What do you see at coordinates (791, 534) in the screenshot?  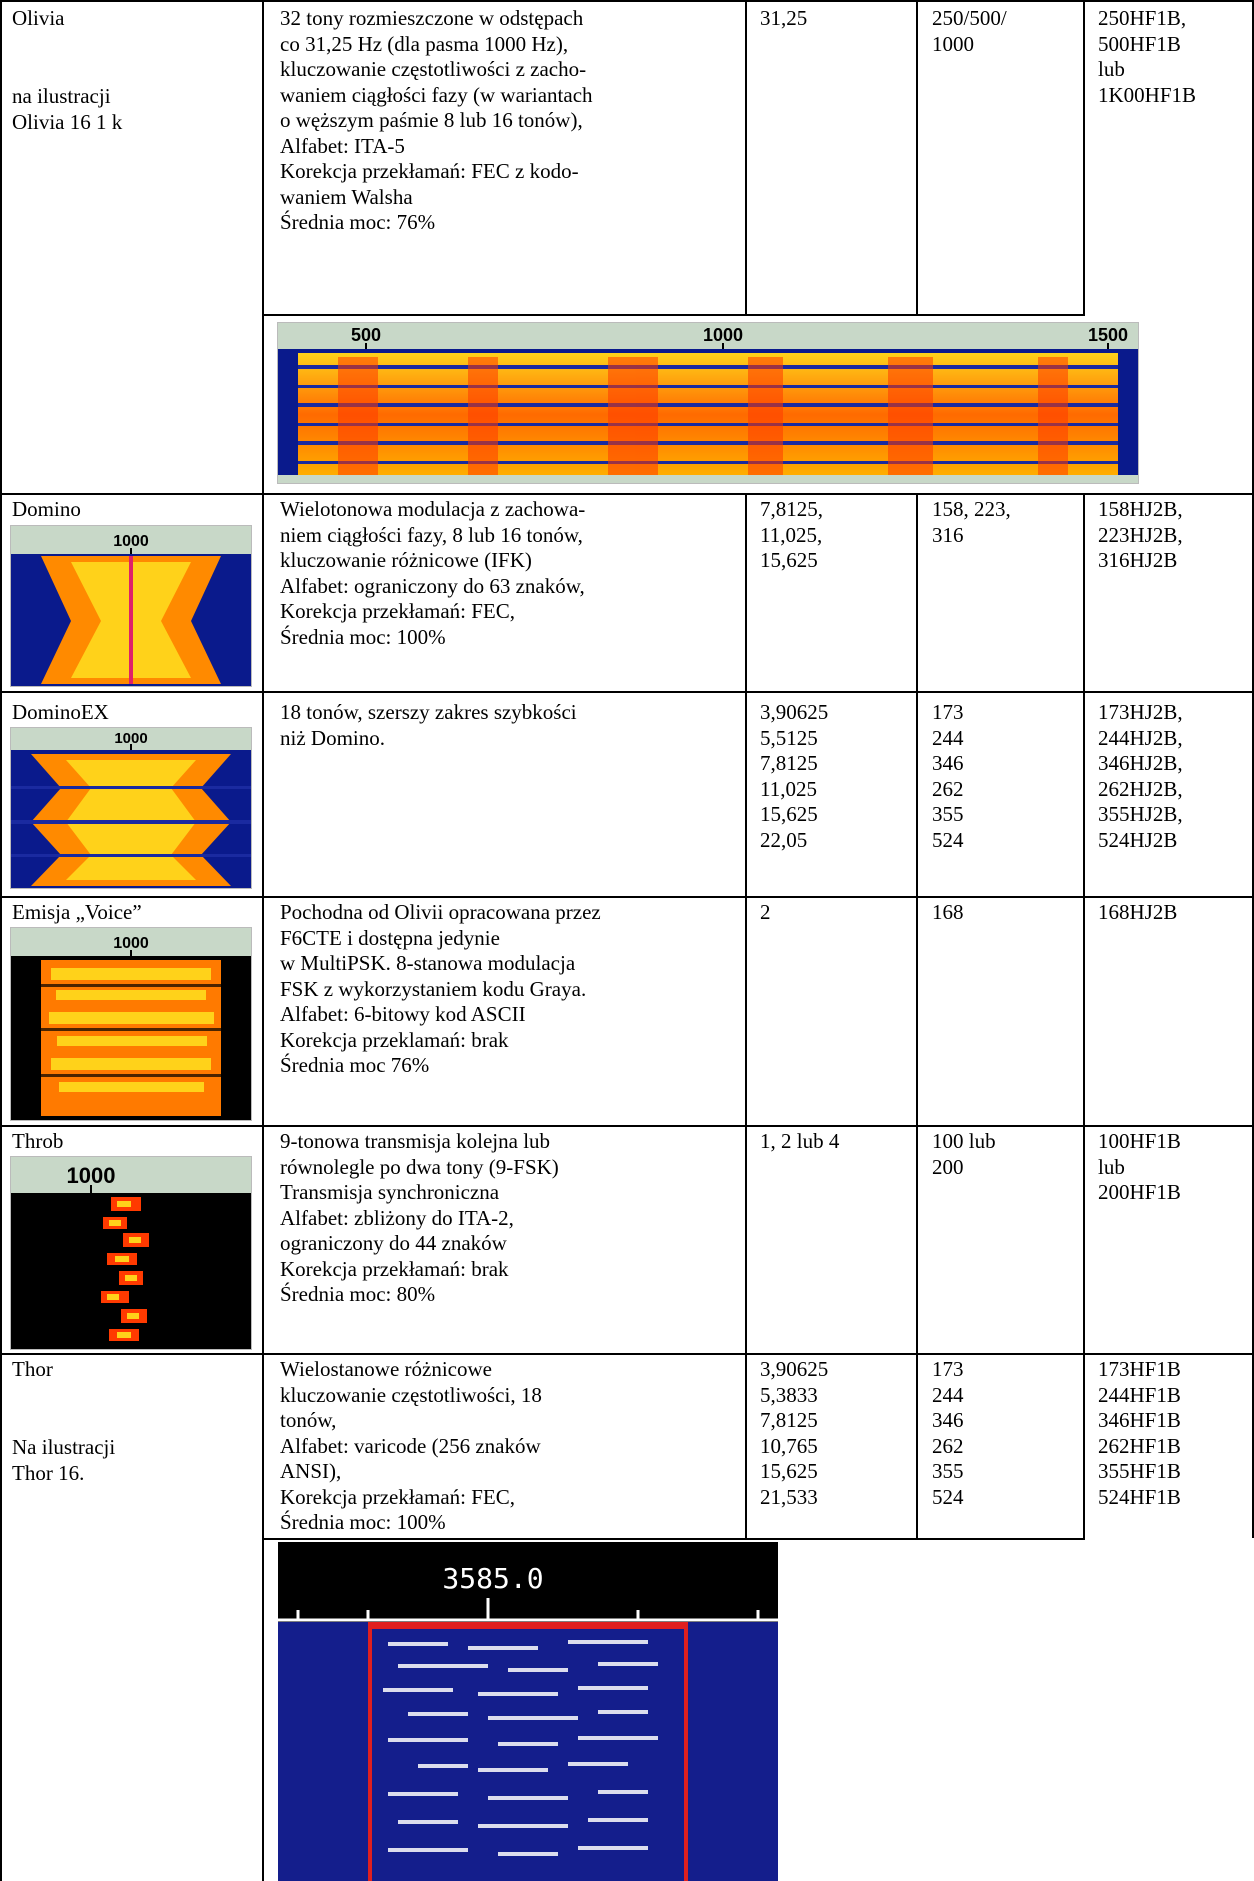 I see `speed-value: 7,8125, 11,025, 15,625` at bounding box center [791, 534].